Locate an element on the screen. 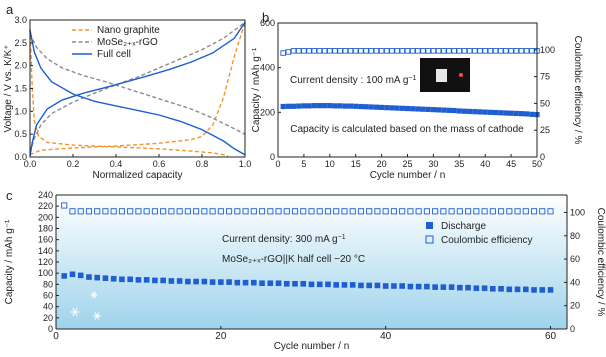 This screenshot has width=606, height=357. inset-cell-b is located at coordinates (441, 75).